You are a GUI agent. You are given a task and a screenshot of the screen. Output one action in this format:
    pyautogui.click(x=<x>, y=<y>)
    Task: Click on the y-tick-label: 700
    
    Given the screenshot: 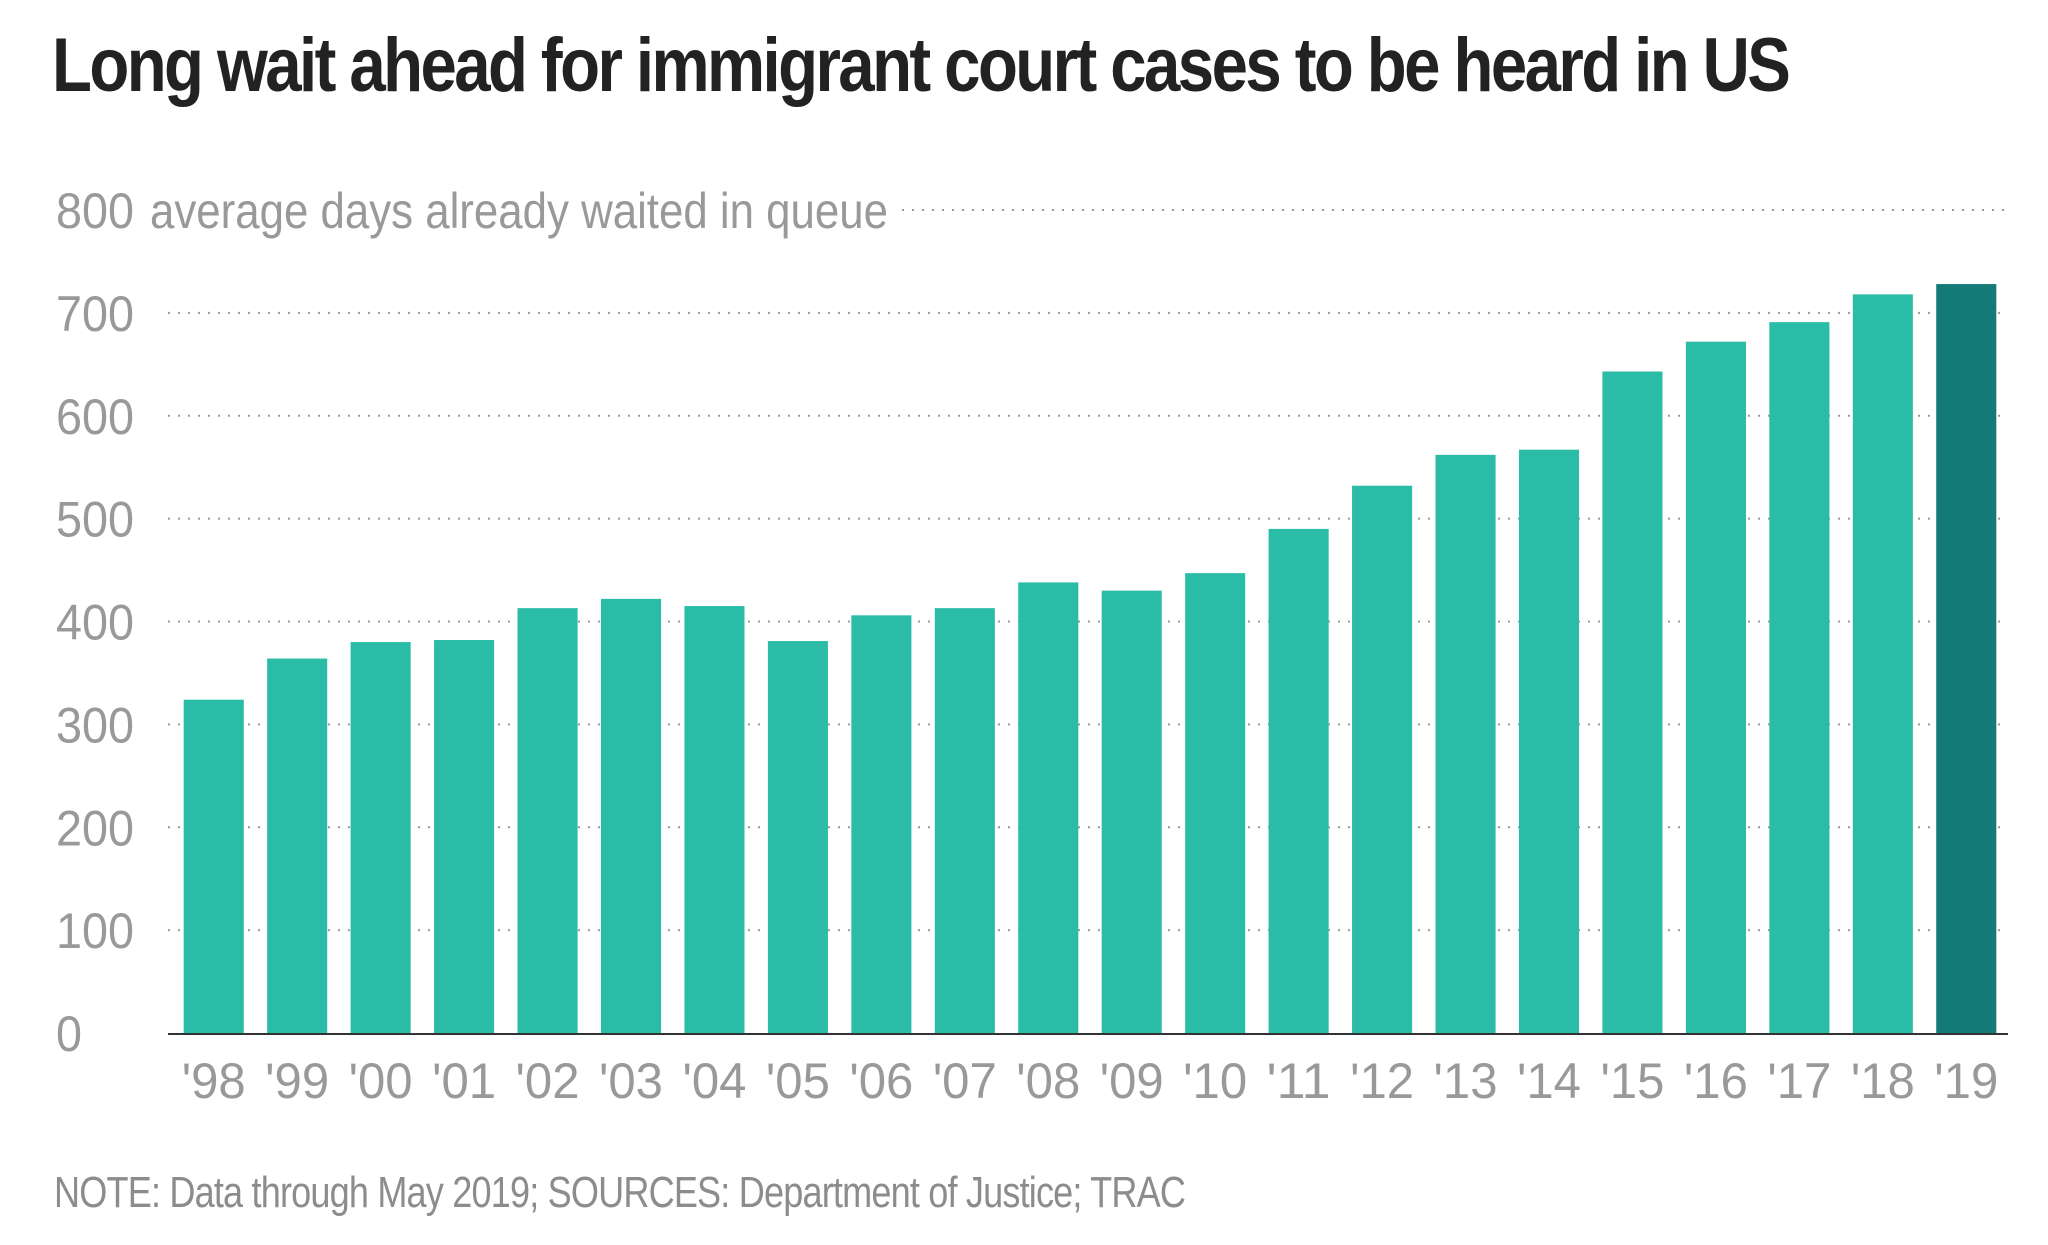 What is the action you would take?
    pyautogui.click(x=95, y=314)
    